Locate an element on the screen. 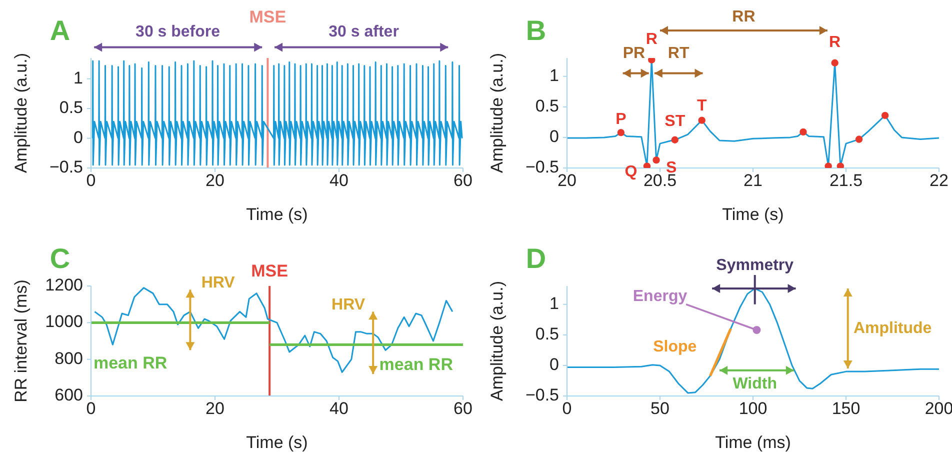  y-tick-label: 1200 is located at coordinates (64, 284).